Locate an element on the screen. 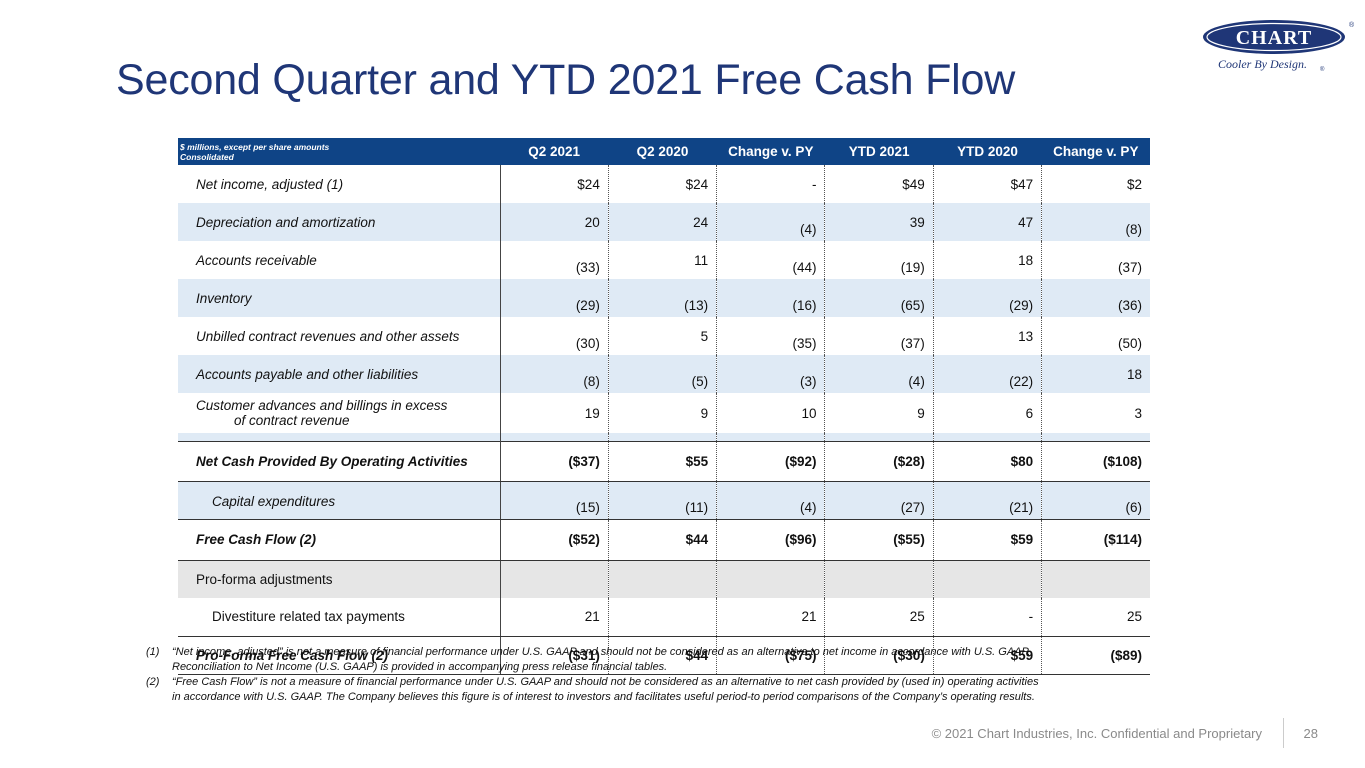 The width and height of the screenshot is (1365, 768). column-header: Q2 2020 is located at coordinates (662, 151).